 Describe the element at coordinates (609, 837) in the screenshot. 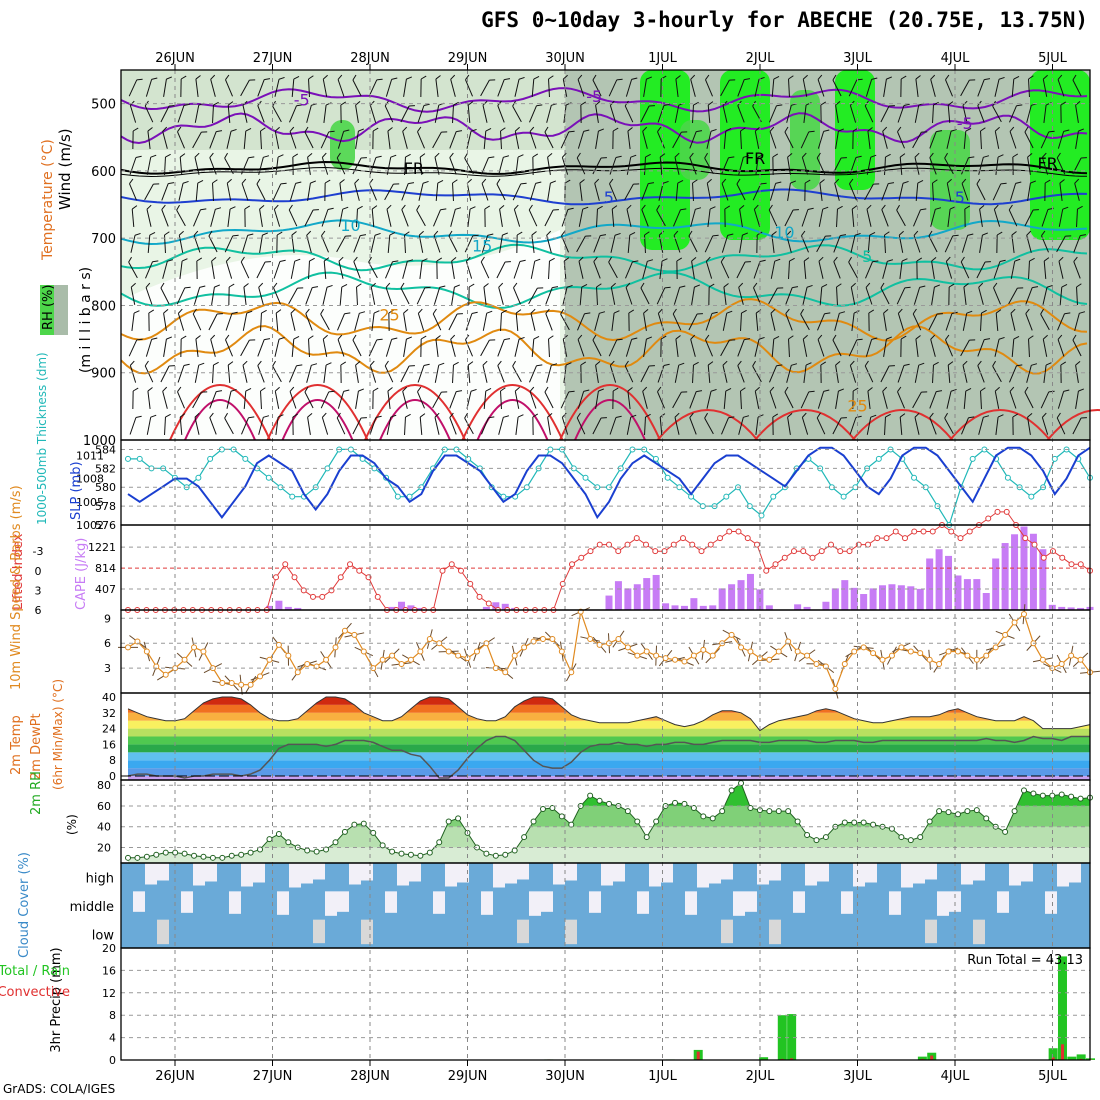

I see `rh-band` at that location.